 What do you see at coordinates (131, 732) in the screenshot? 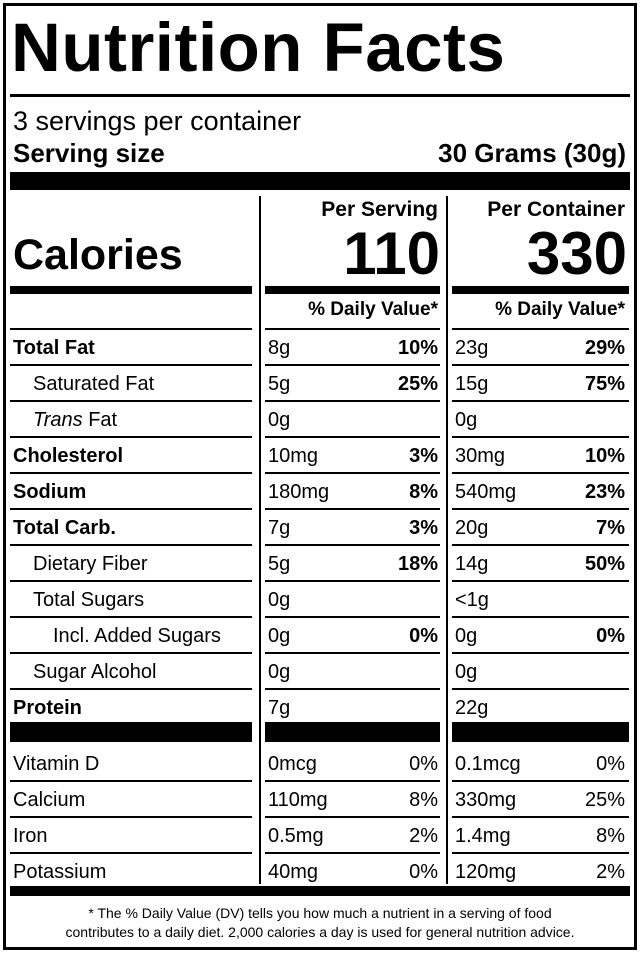
I see `vitamin-bar-name-col` at bounding box center [131, 732].